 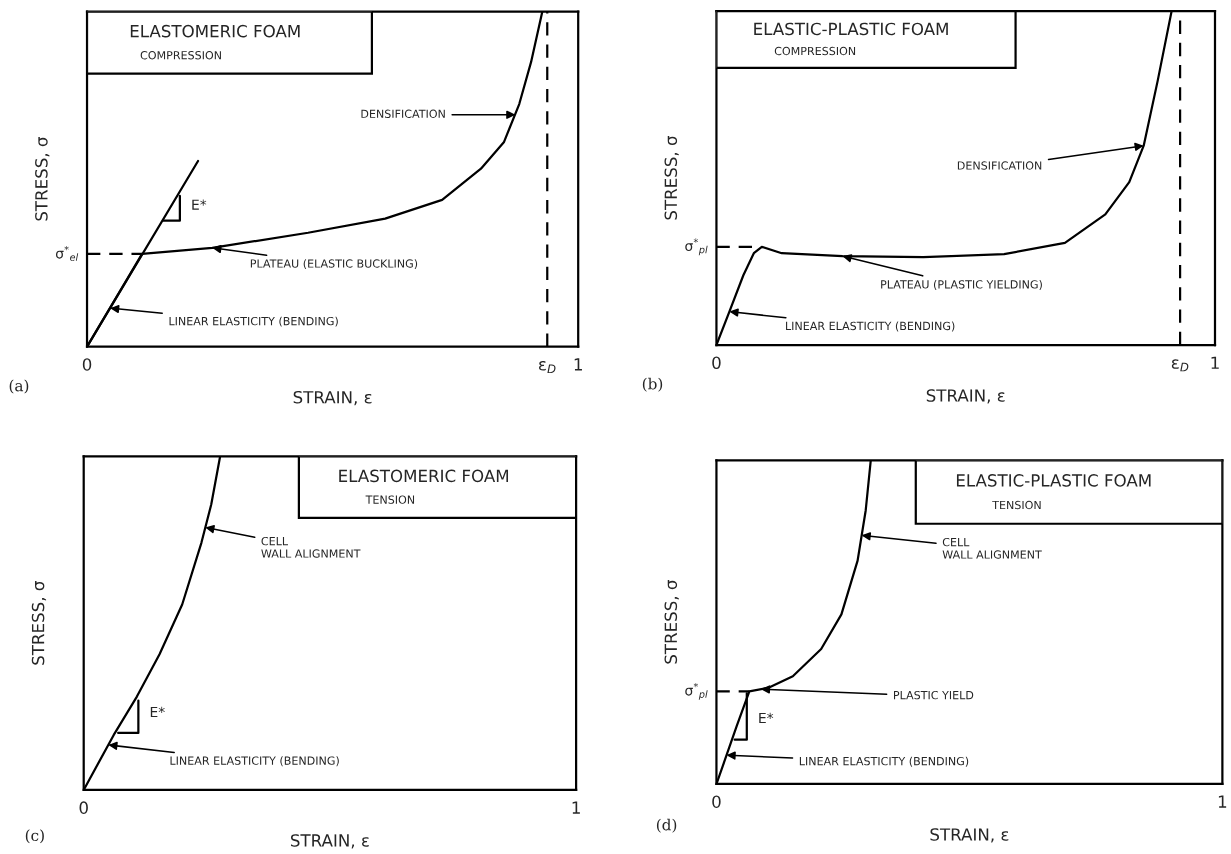 What do you see at coordinates (652, 384) in the screenshot?
I see `text: (b)` at bounding box center [652, 384].